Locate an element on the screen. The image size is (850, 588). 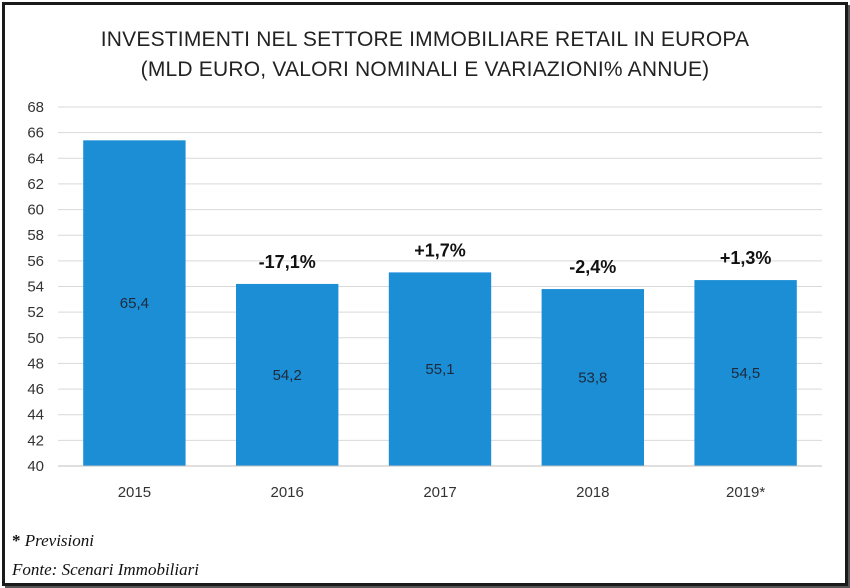
x-tick-label: 2018 is located at coordinates (592, 492).